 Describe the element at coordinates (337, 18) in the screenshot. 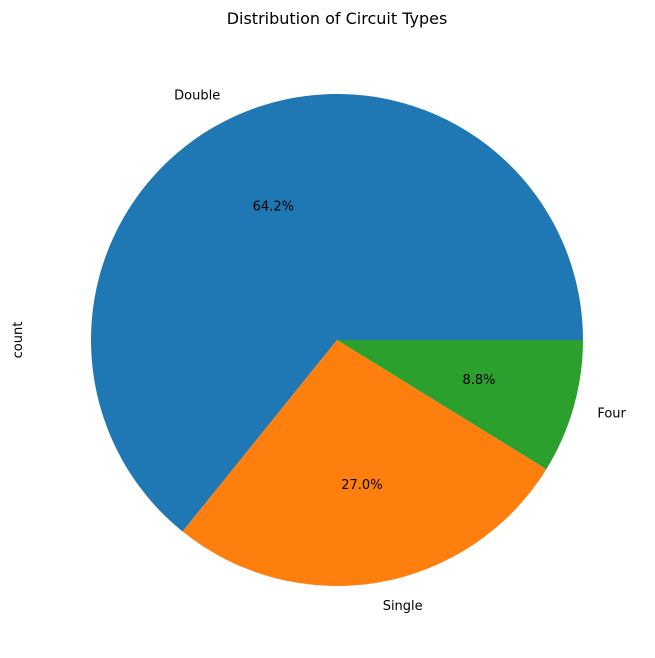

I see `chart-title: Distribution of Circuit Types` at that location.